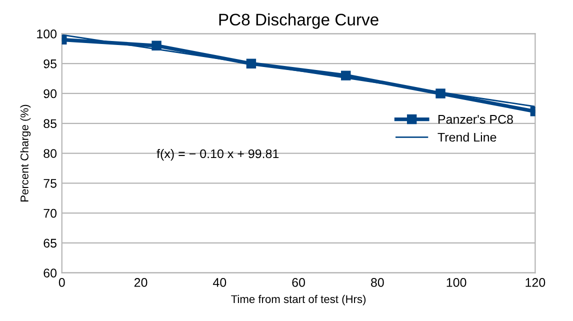  Describe the element at coordinates (50, 153) in the screenshot. I see `y-tick-label: 80` at that location.